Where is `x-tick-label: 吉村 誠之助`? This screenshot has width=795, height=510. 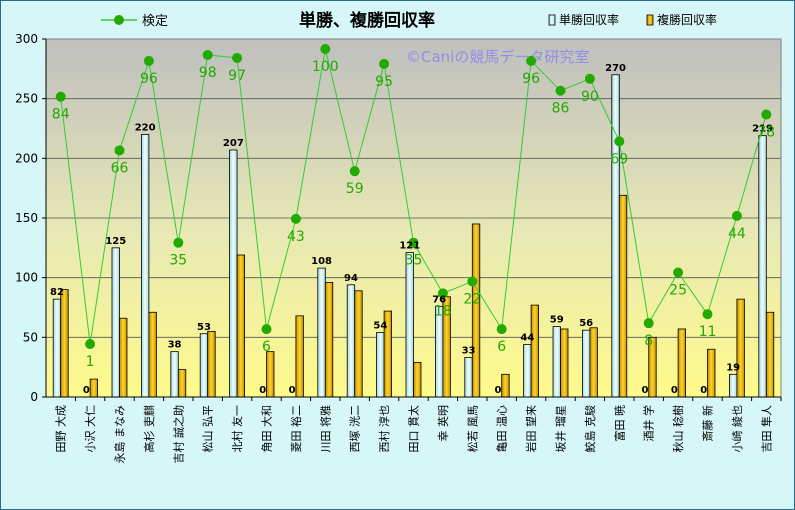
x-tick-label: 吉村 誠之助 is located at coordinates (178, 434).